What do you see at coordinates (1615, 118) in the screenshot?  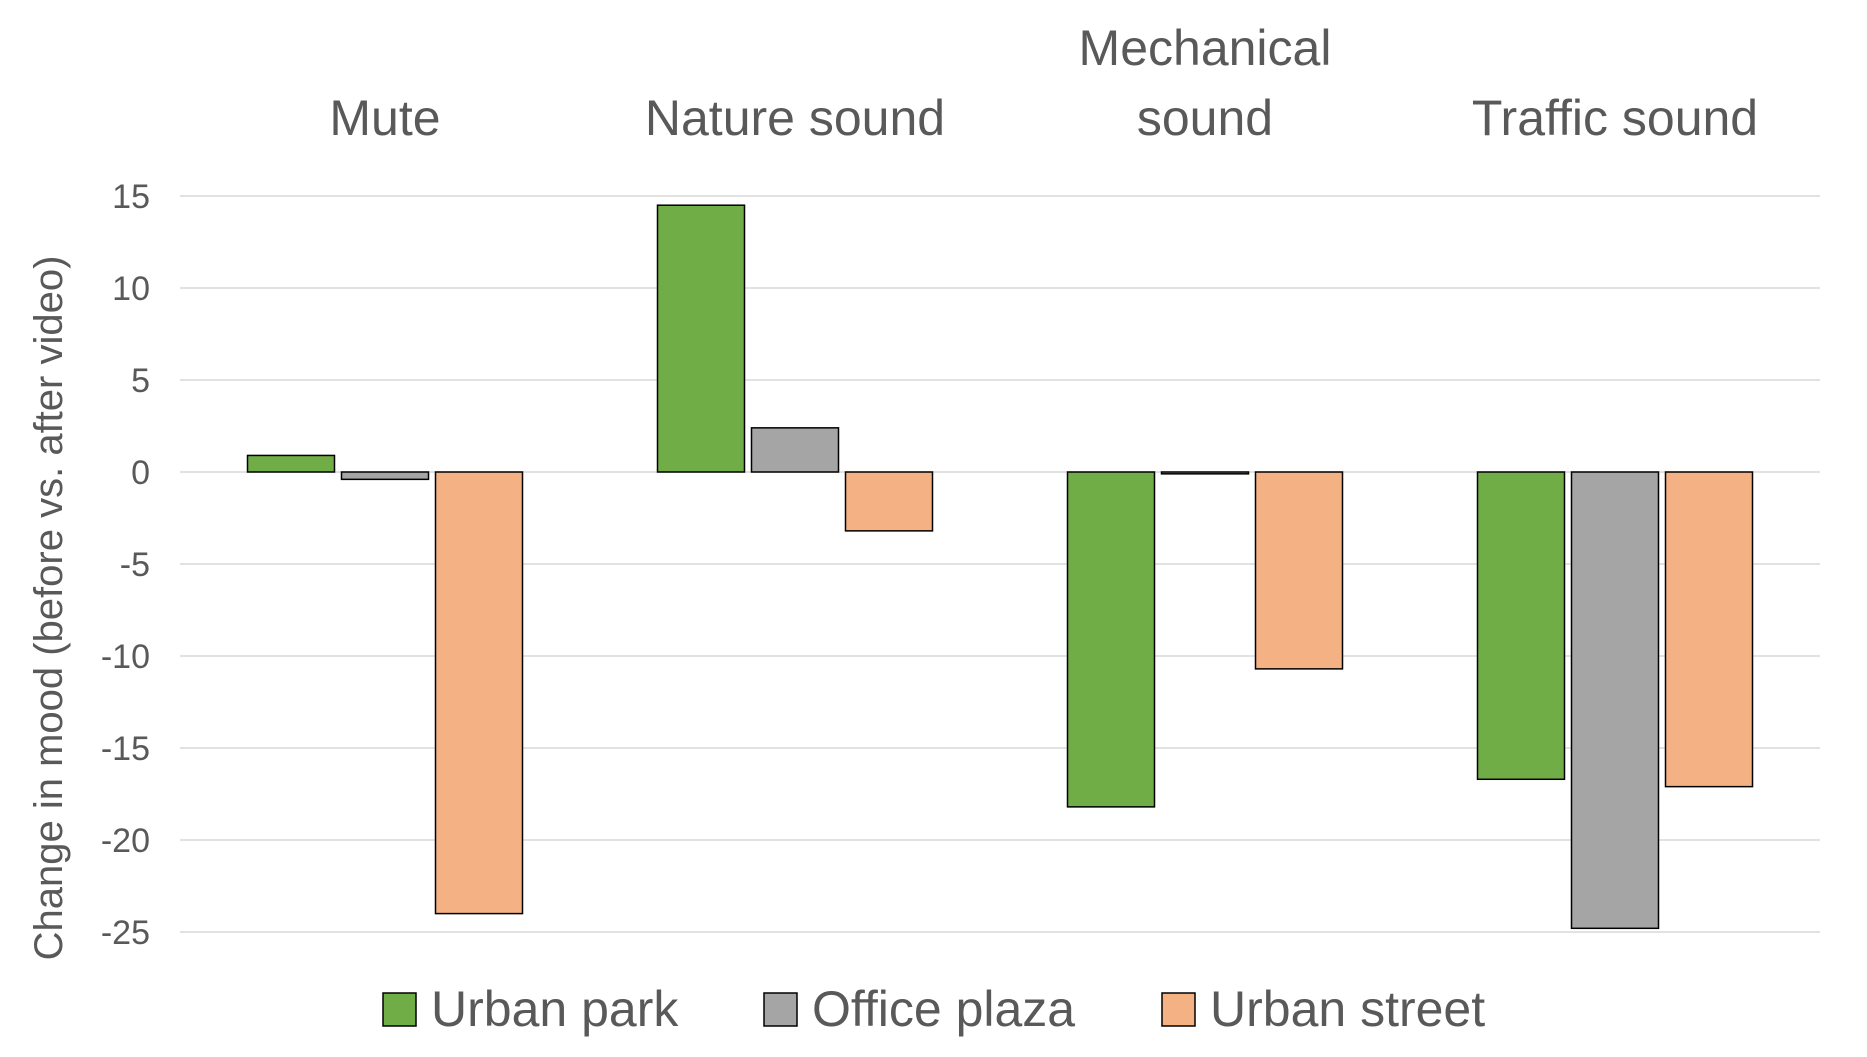 I see `category-label: Traffic sound` at bounding box center [1615, 118].